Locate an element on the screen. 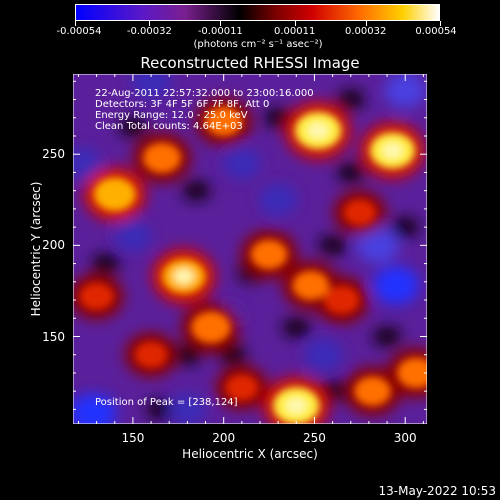 The image size is (500, 500). x-tick-label: 150 is located at coordinates (133, 438).